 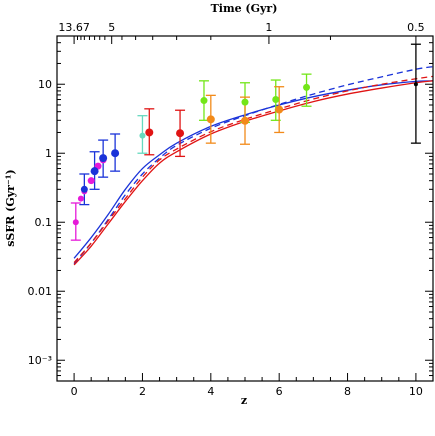 What do you see at coordinates (10, 208) in the screenshot?
I see `y-axis-title: sSFR (Gyr⁻¹)` at bounding box center [10, 208].